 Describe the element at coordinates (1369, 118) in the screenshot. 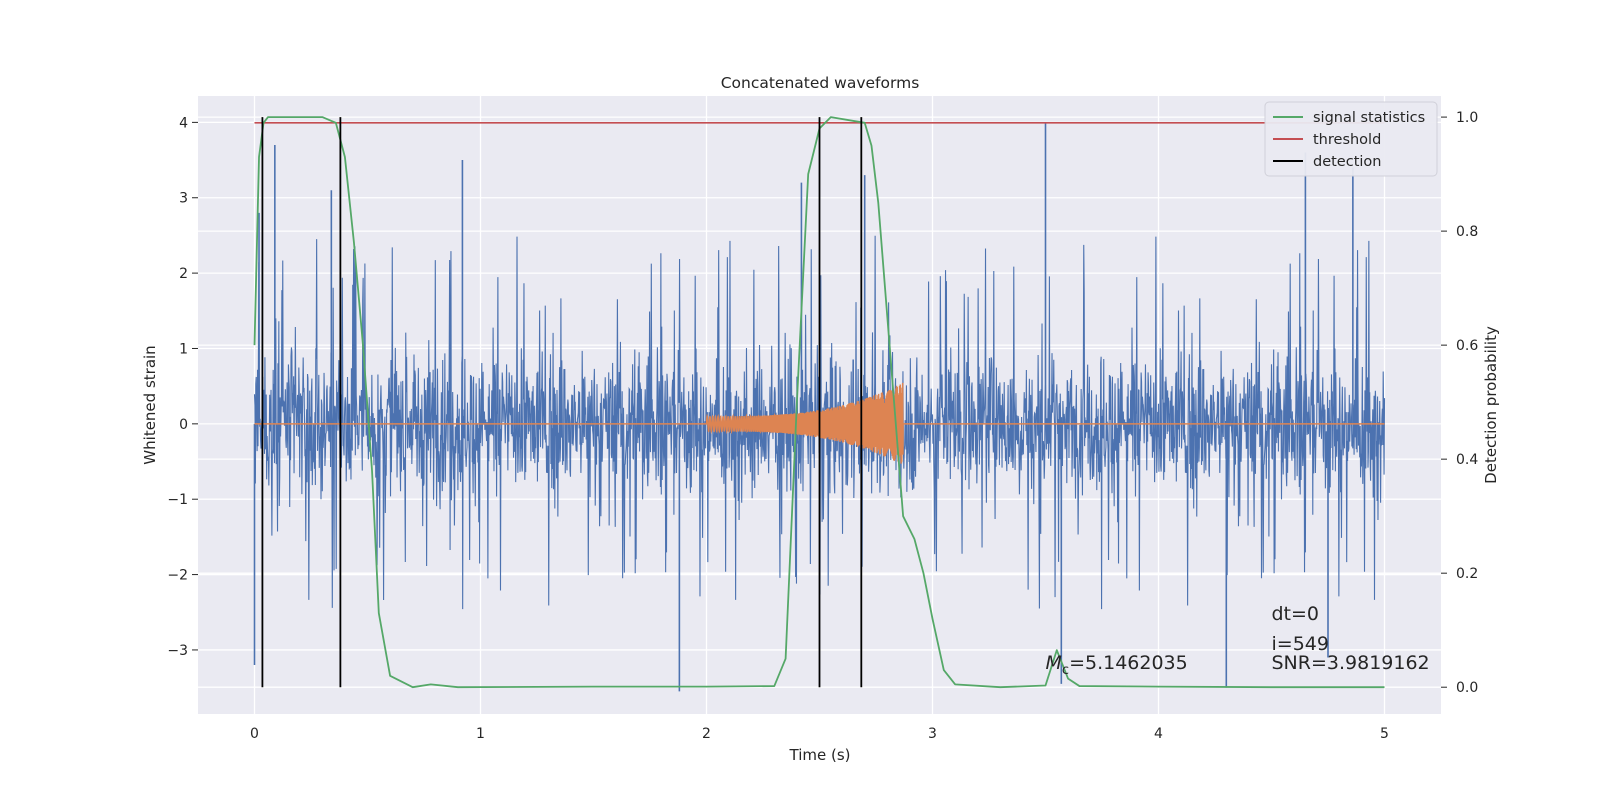

I see `legend-label: signal statistics` at that location.